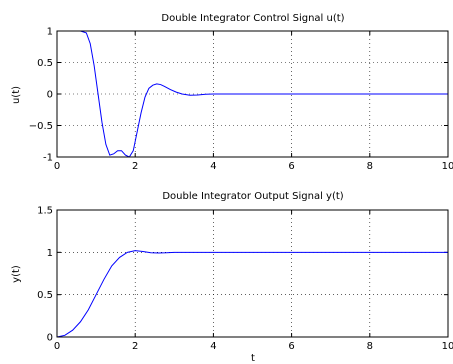  I want to click on output-signal-xtick-label: 10, so click(447, 346).